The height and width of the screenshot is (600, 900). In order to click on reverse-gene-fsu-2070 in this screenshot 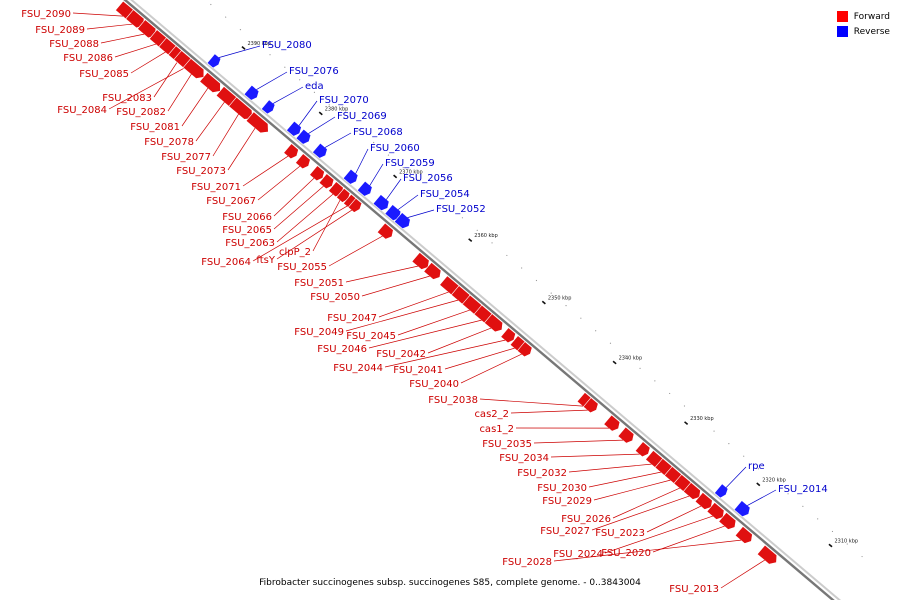, I will do `click(294, 128)`.